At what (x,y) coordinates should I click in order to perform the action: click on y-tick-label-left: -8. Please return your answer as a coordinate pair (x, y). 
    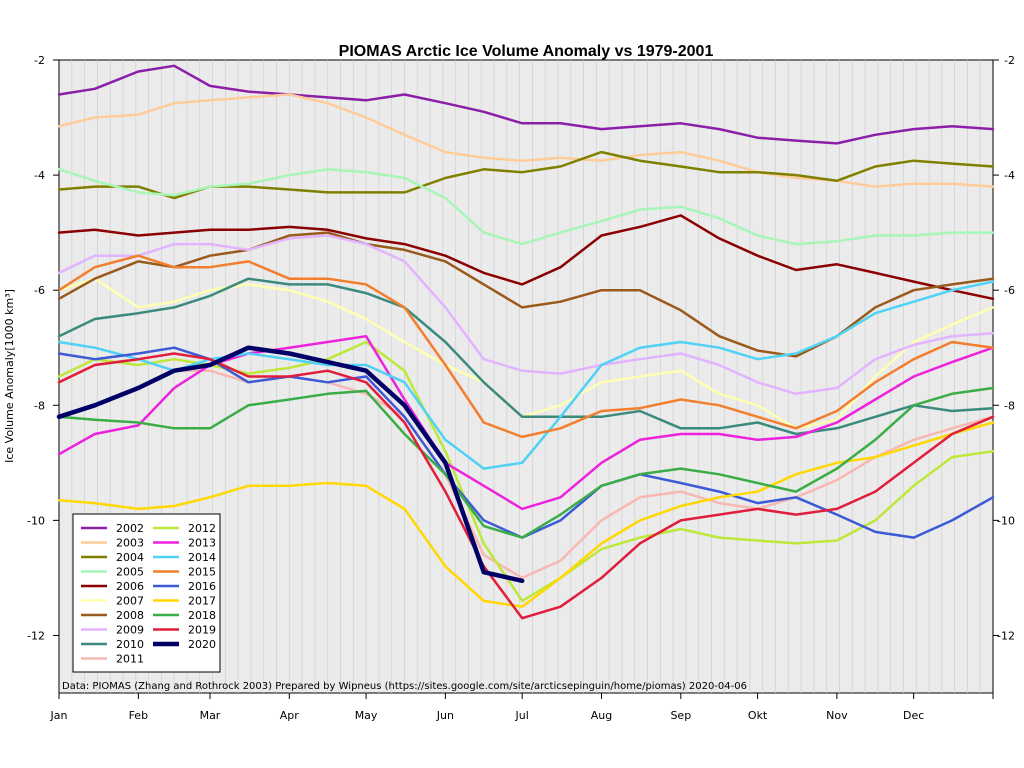
    Looking at the image, I should click on (39, 405).